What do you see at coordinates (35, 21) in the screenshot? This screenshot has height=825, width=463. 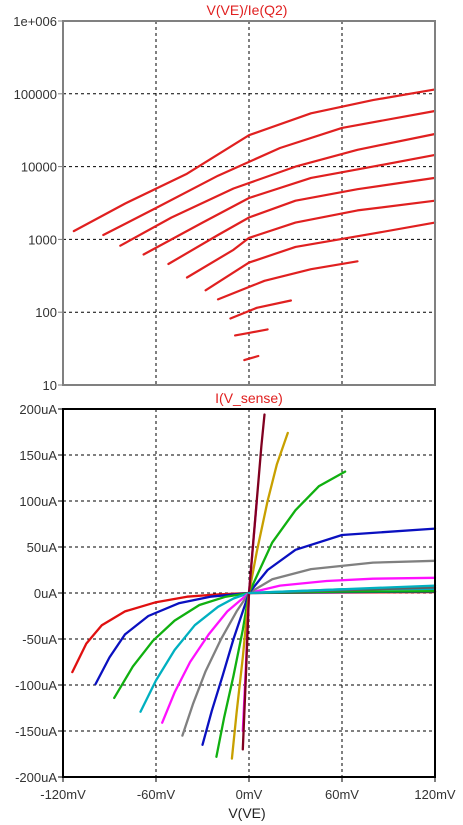 I see `top-y-tick-label: 1e+006` at bounding box center [35, 21].